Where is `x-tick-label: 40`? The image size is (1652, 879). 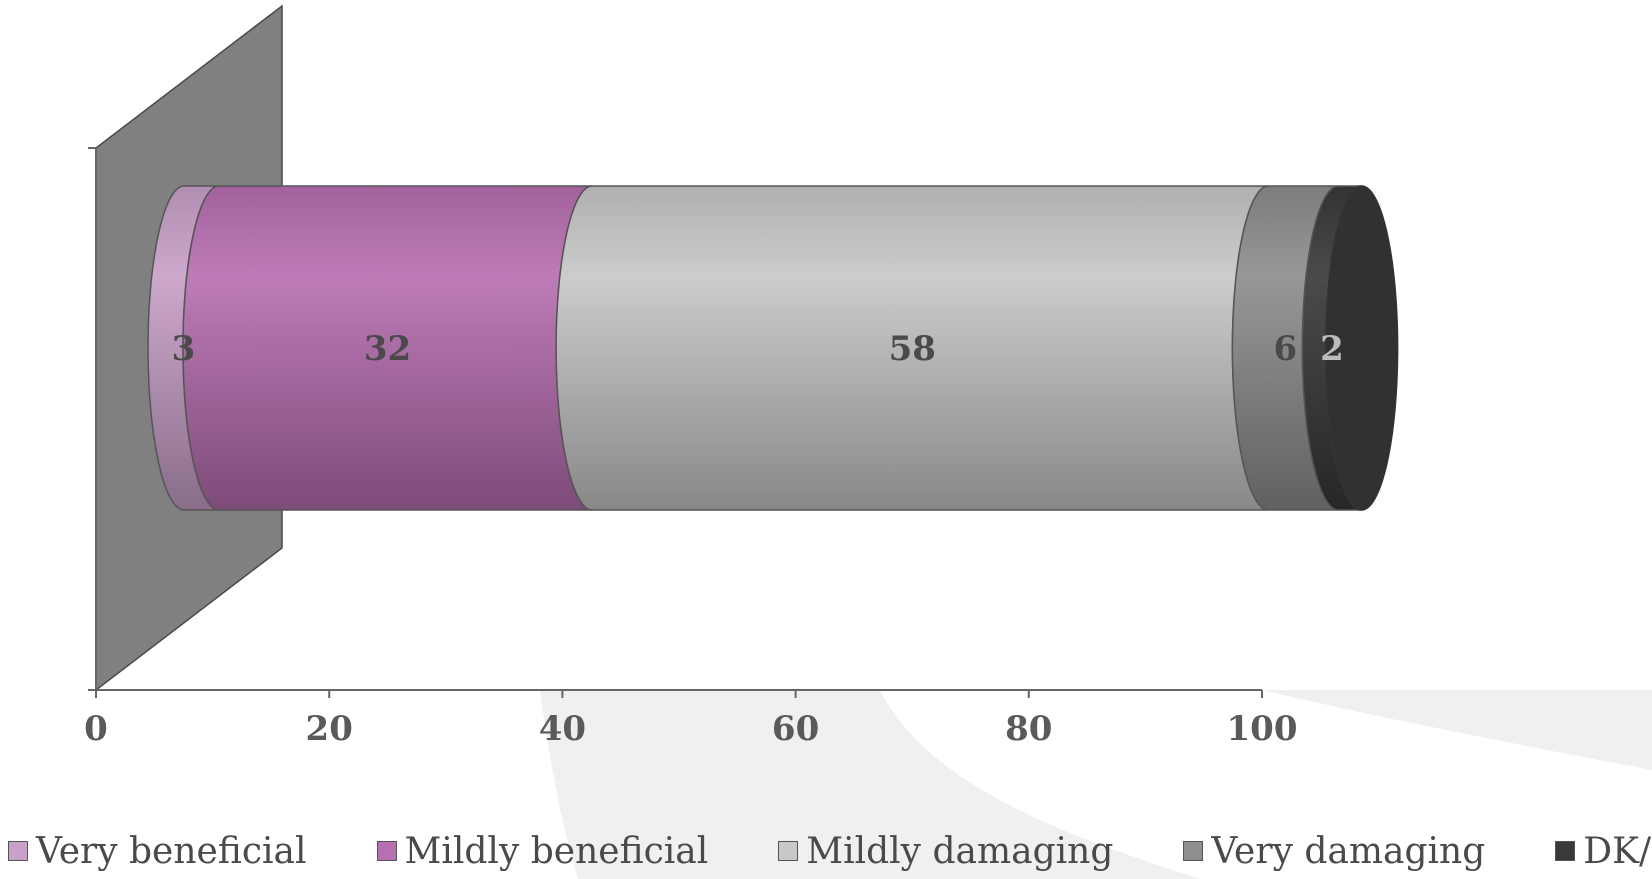 x-tick-label: 40 is located at coordinates (562, 729).